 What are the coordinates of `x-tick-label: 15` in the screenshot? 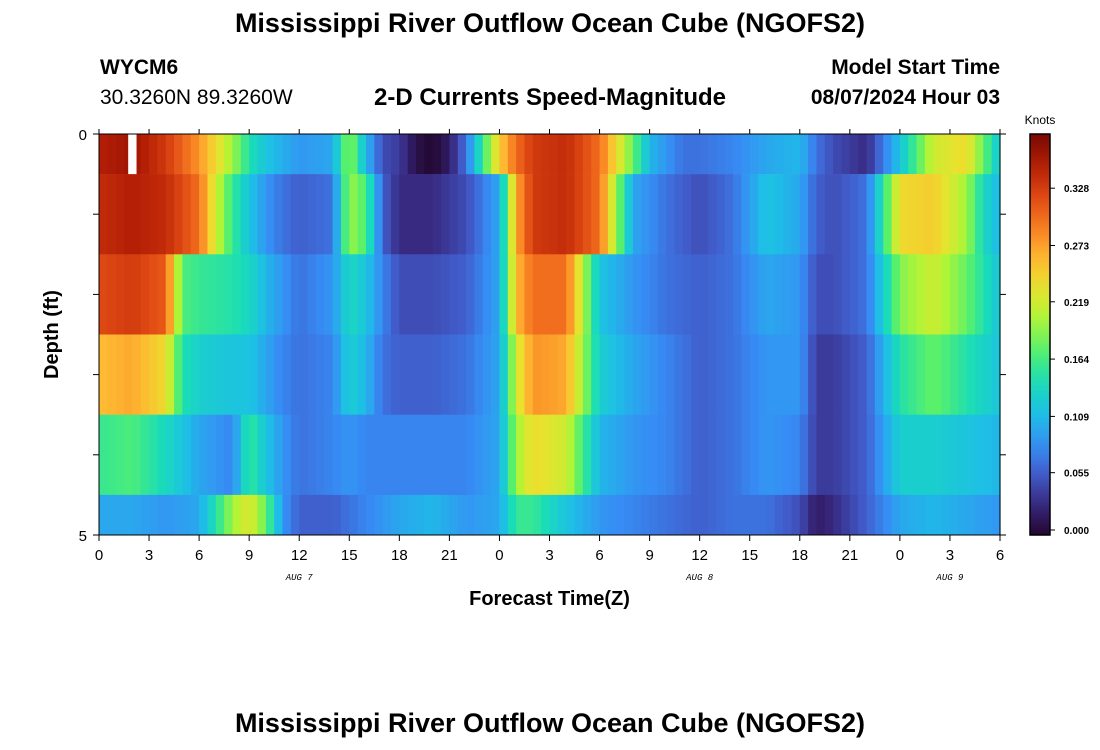 It's located at (749, 555).